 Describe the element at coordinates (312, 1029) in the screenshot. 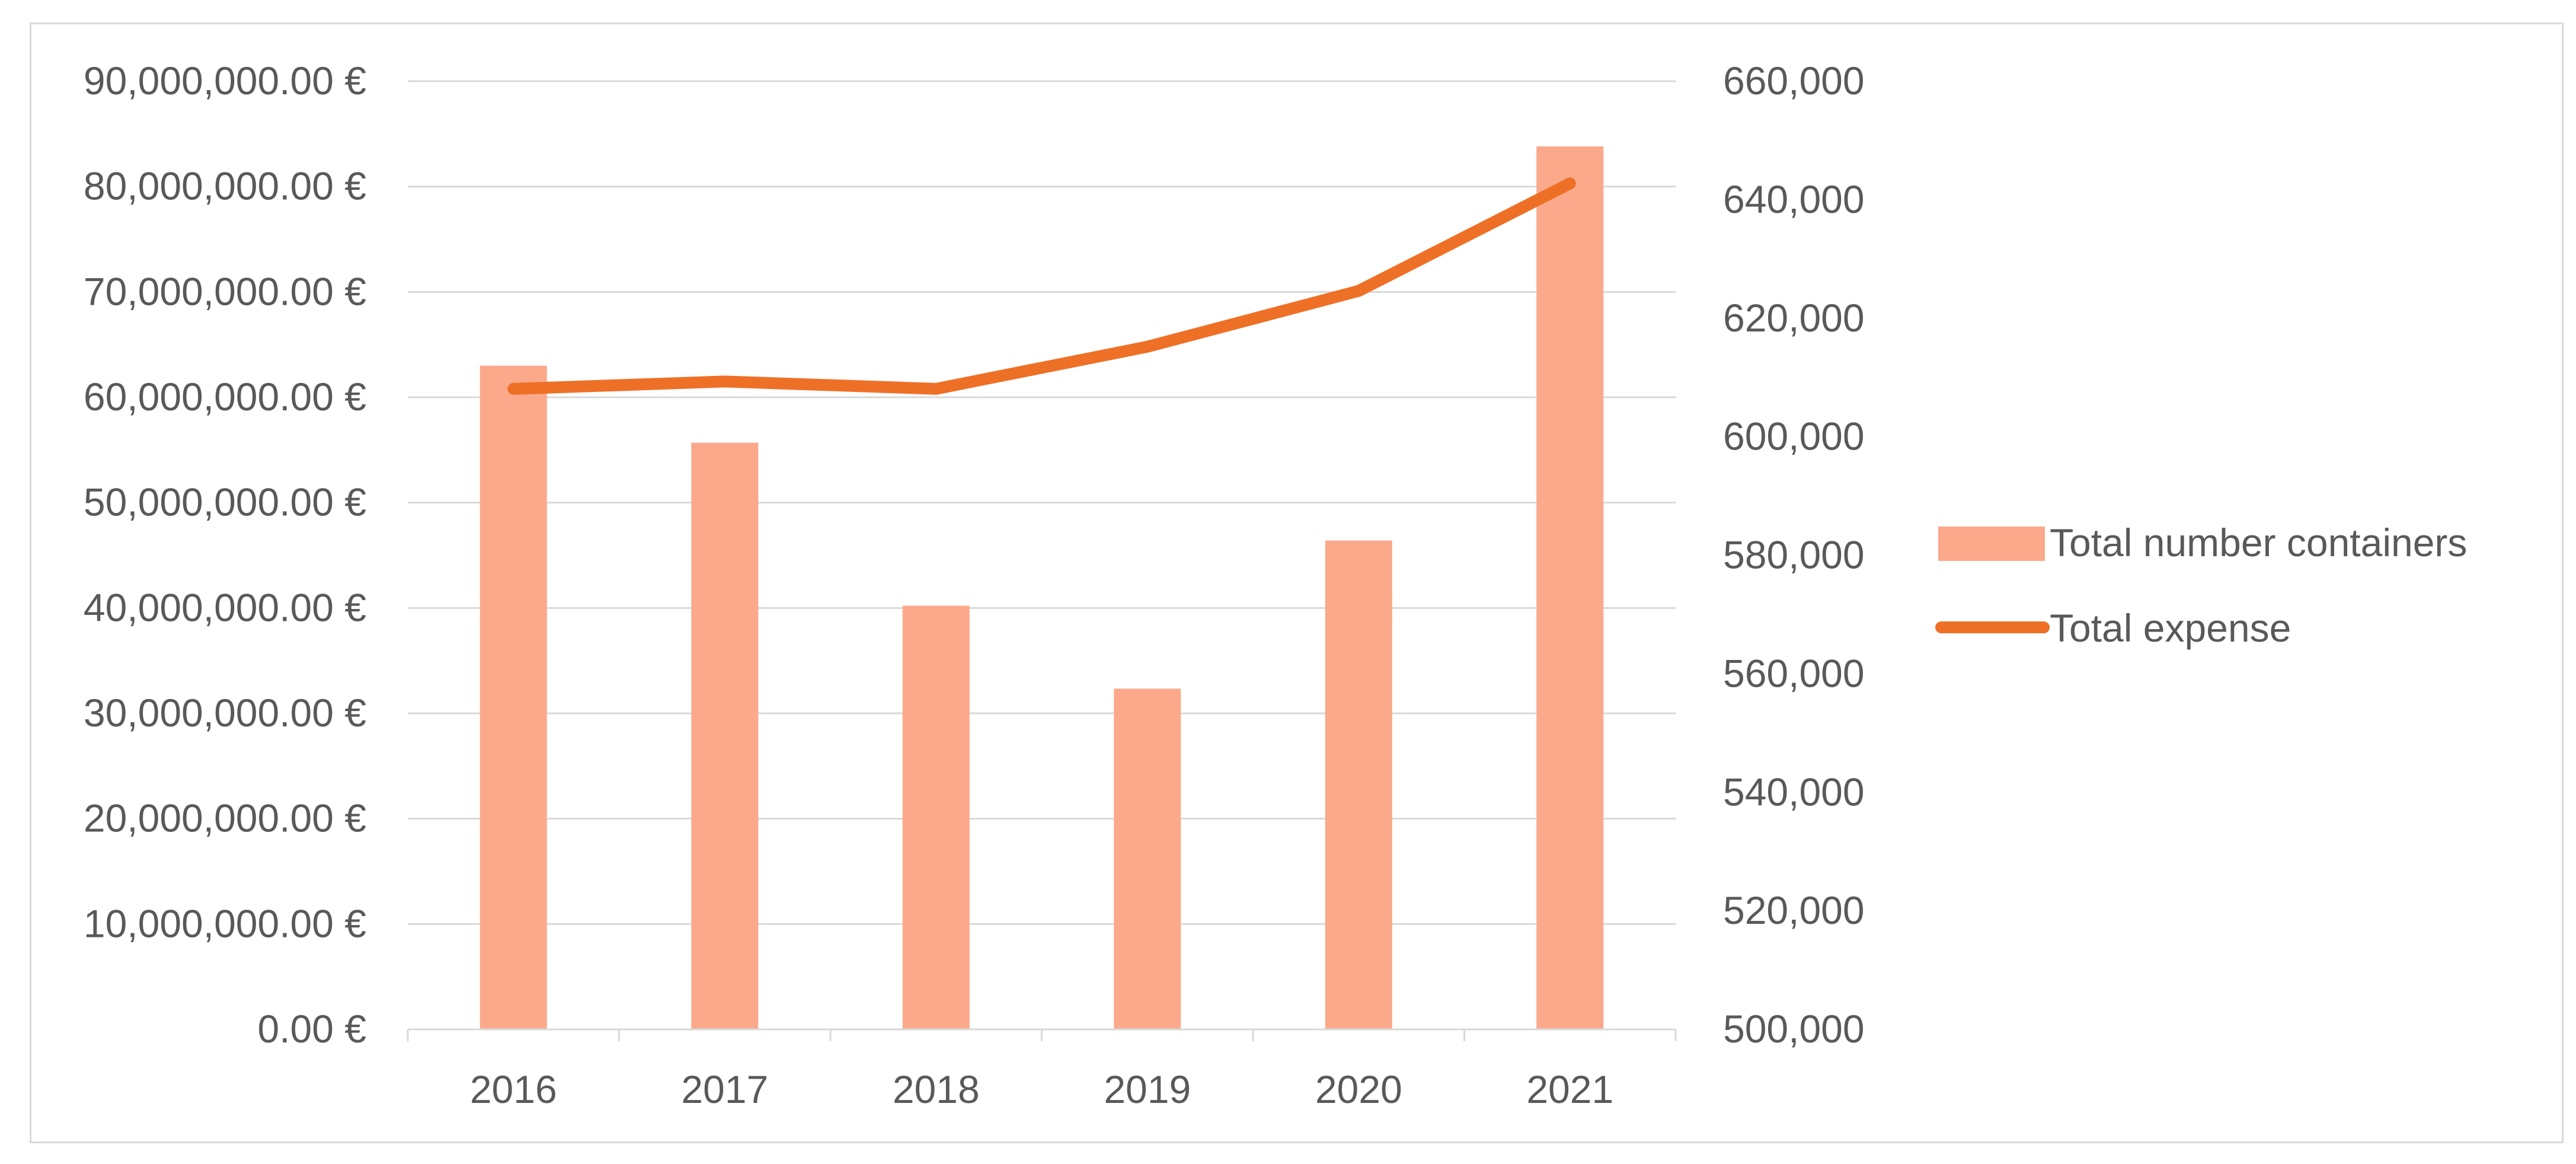

I see `left-tick-label: 0.00 €` at that location.